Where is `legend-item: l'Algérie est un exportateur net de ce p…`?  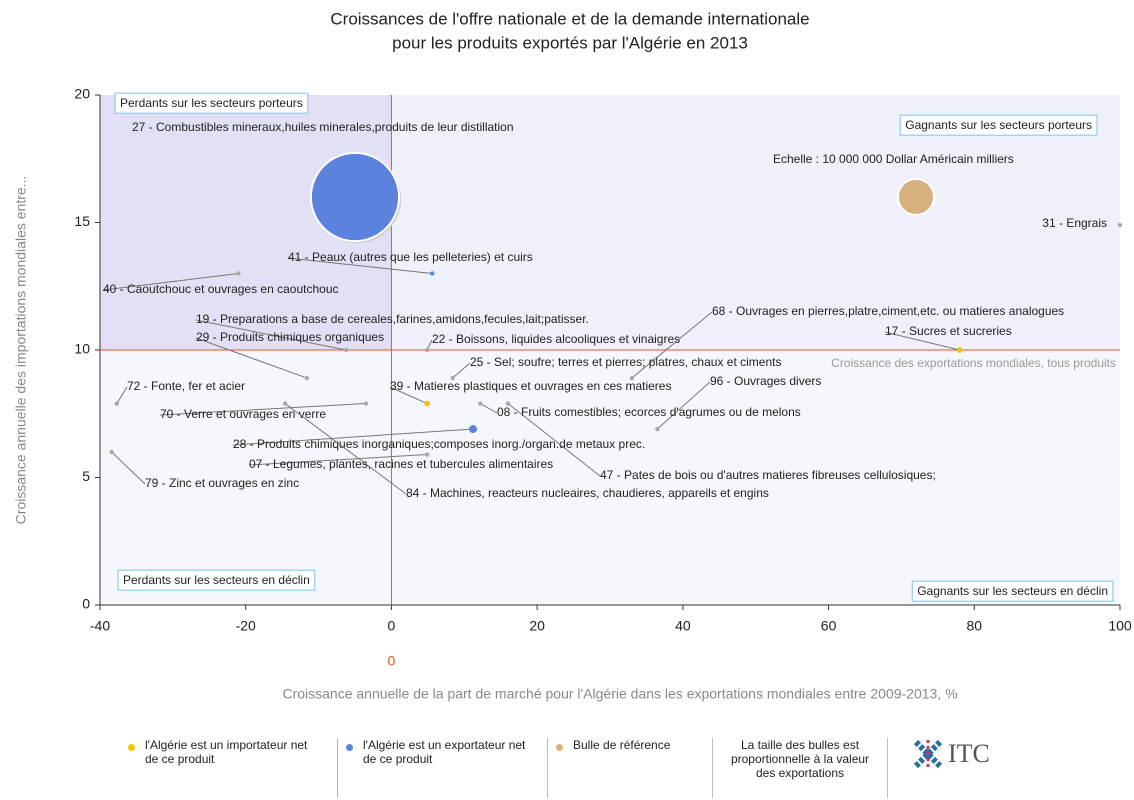
legend-item: l'Algérie est un exportateur net de ce p… is located at coordinates (443, 768).